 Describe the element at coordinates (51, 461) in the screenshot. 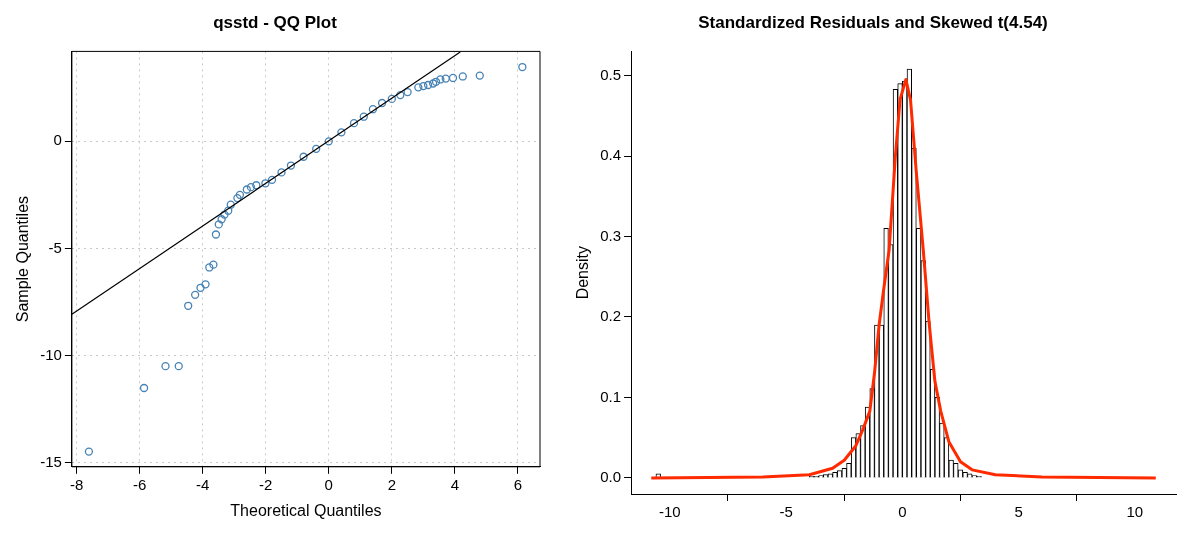

I see `y-tick-label: -15` at that location.